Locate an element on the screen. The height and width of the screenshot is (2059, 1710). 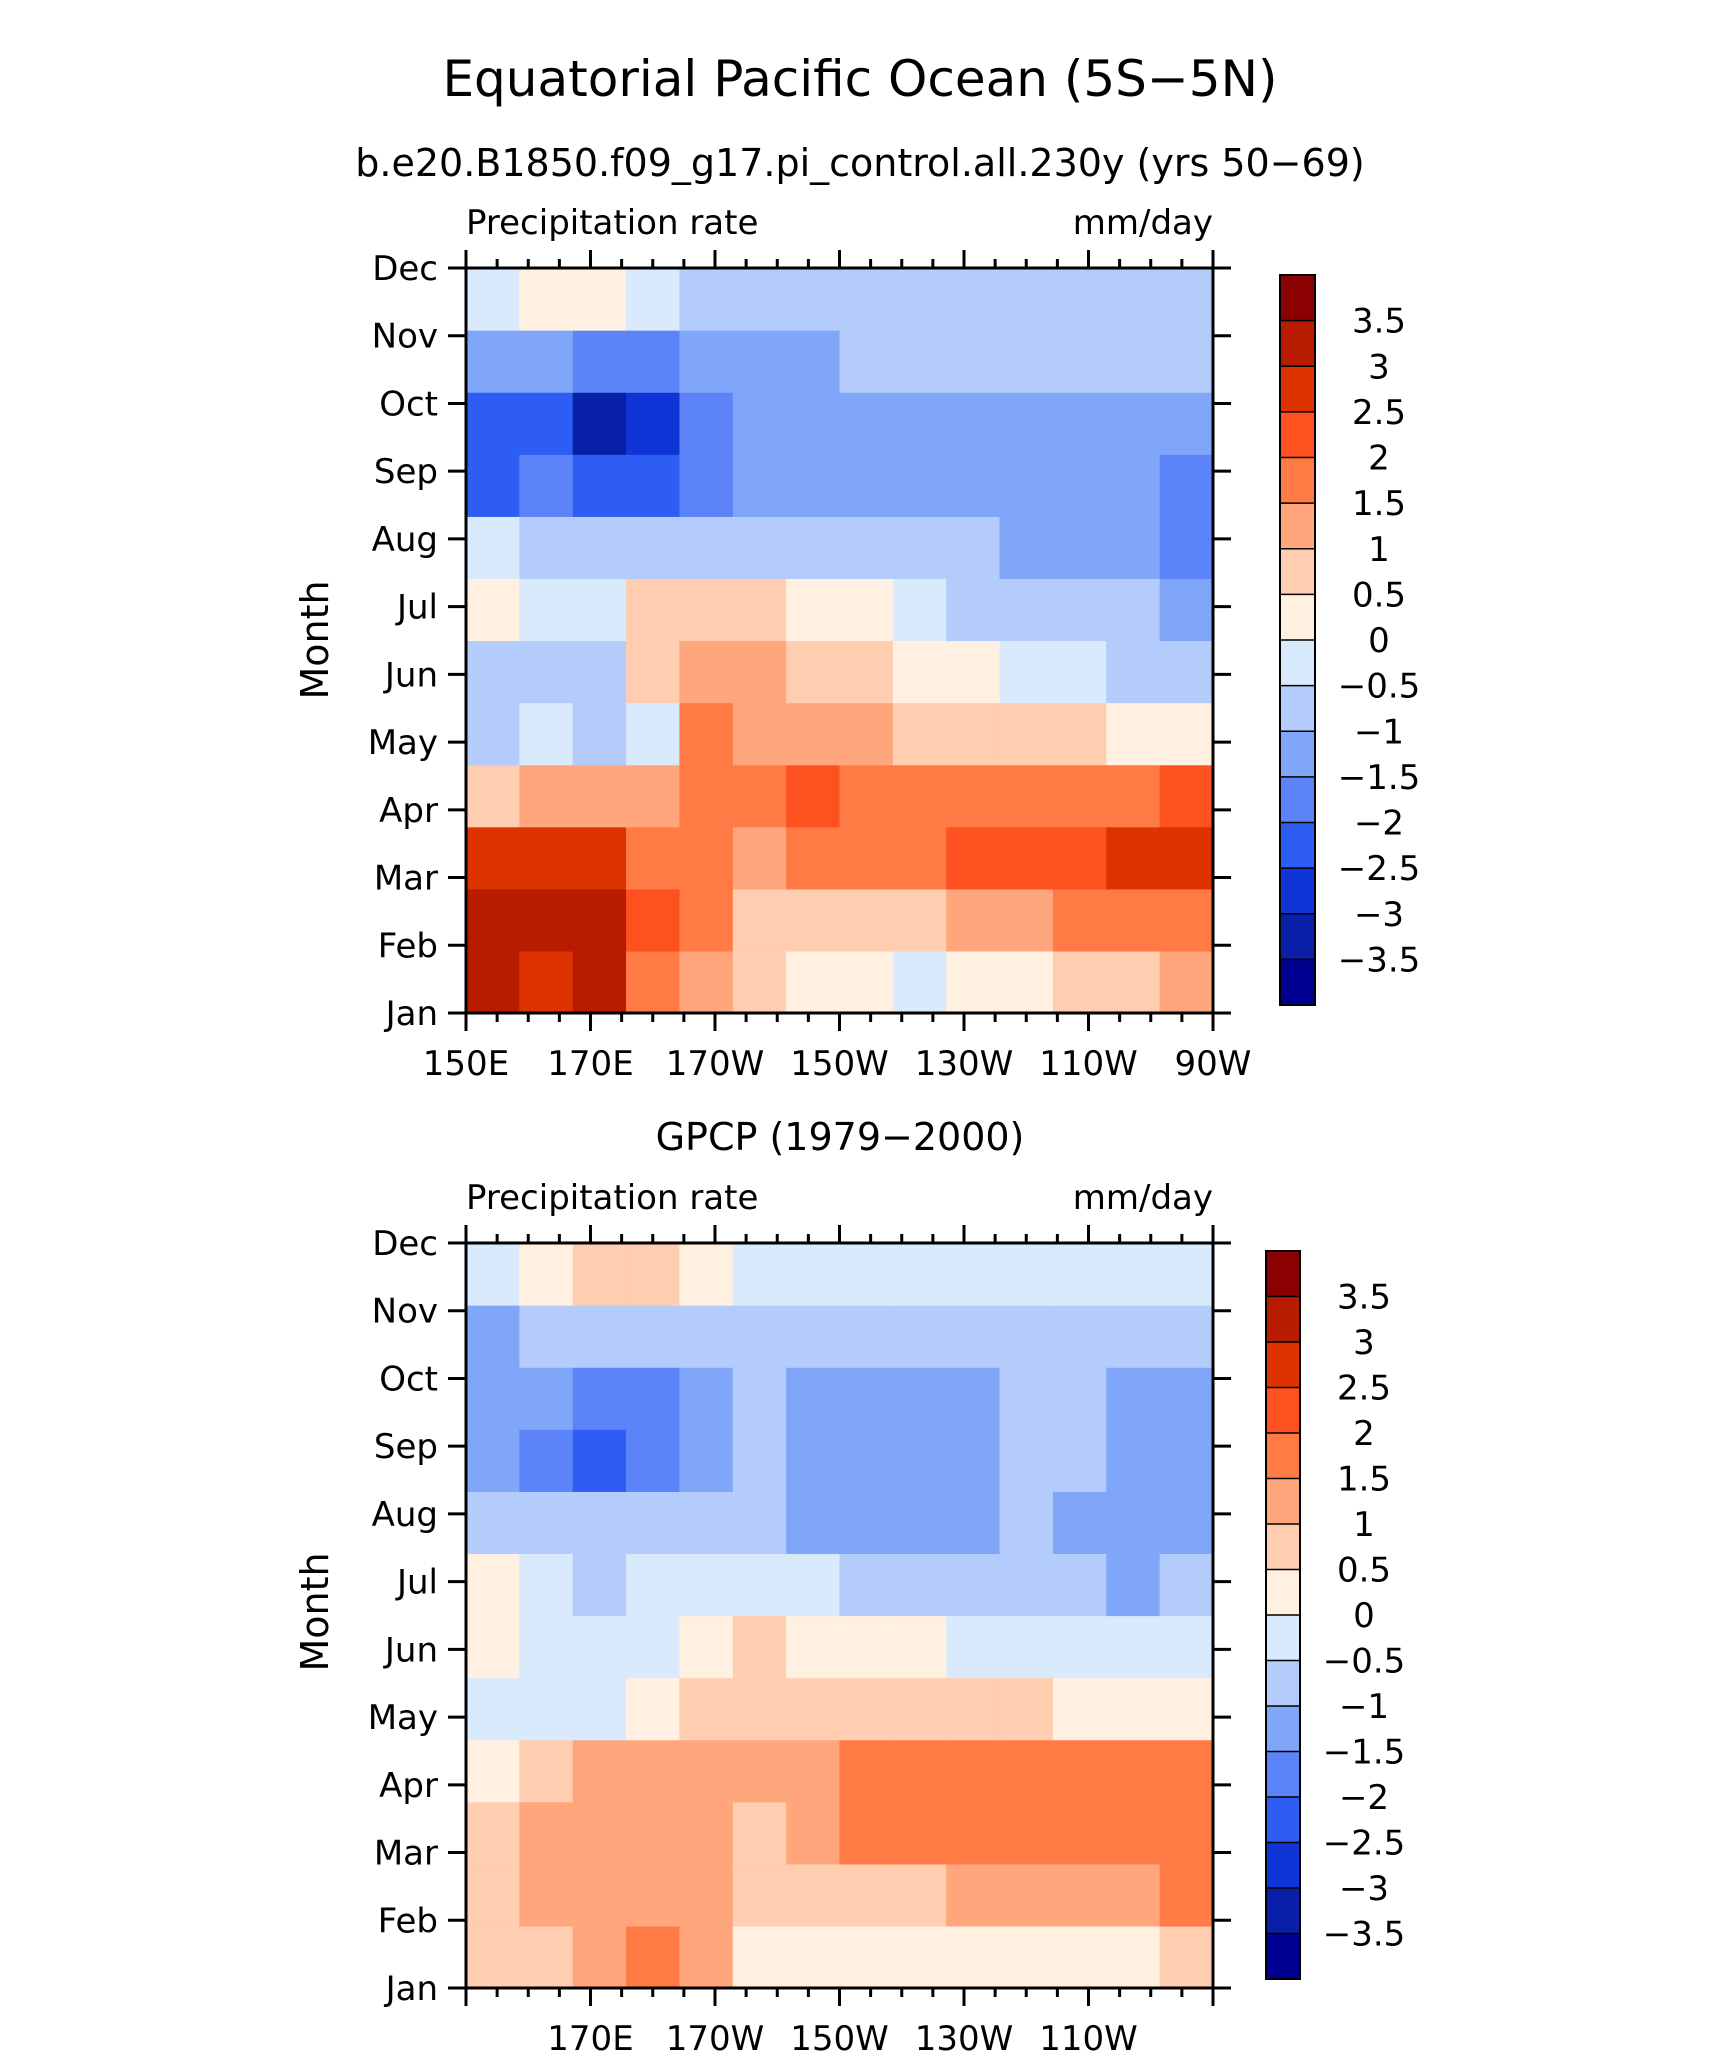
panel-2-ylabel: Month is located at coordinates (315, 1611).